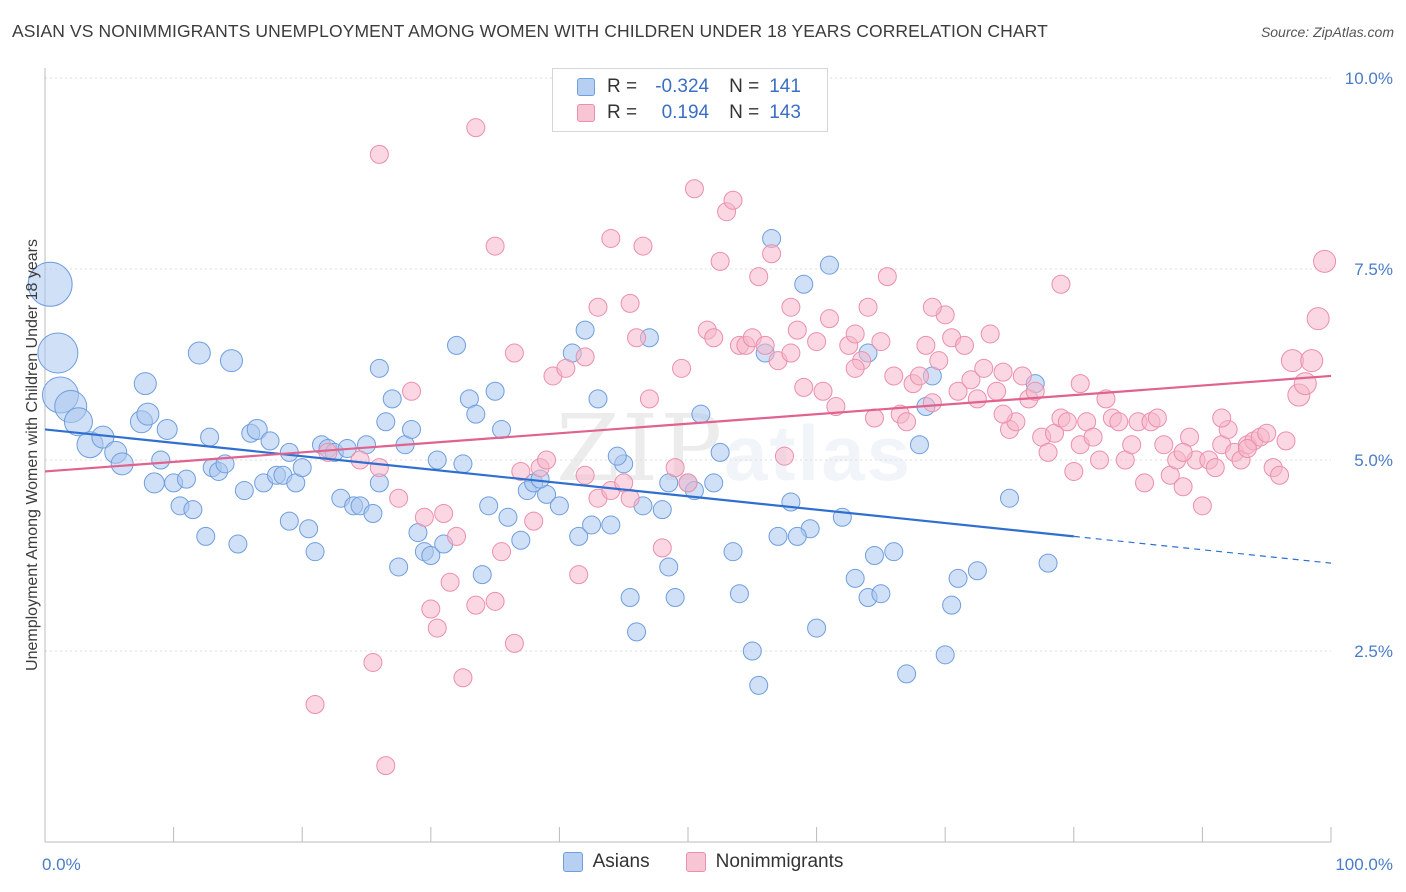 The height and width of the screenshot is (892, 1406). I want to click on asians-swatch, so click(586, 87).